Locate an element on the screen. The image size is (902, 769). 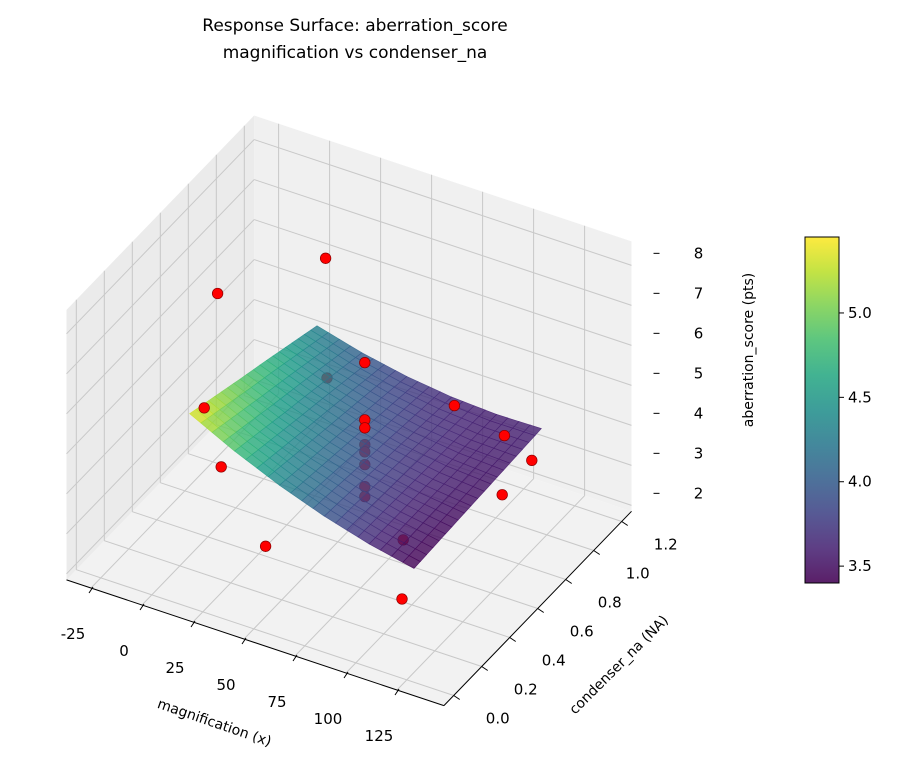
z-tick-label: 2 is located at coordinates (699, 493).